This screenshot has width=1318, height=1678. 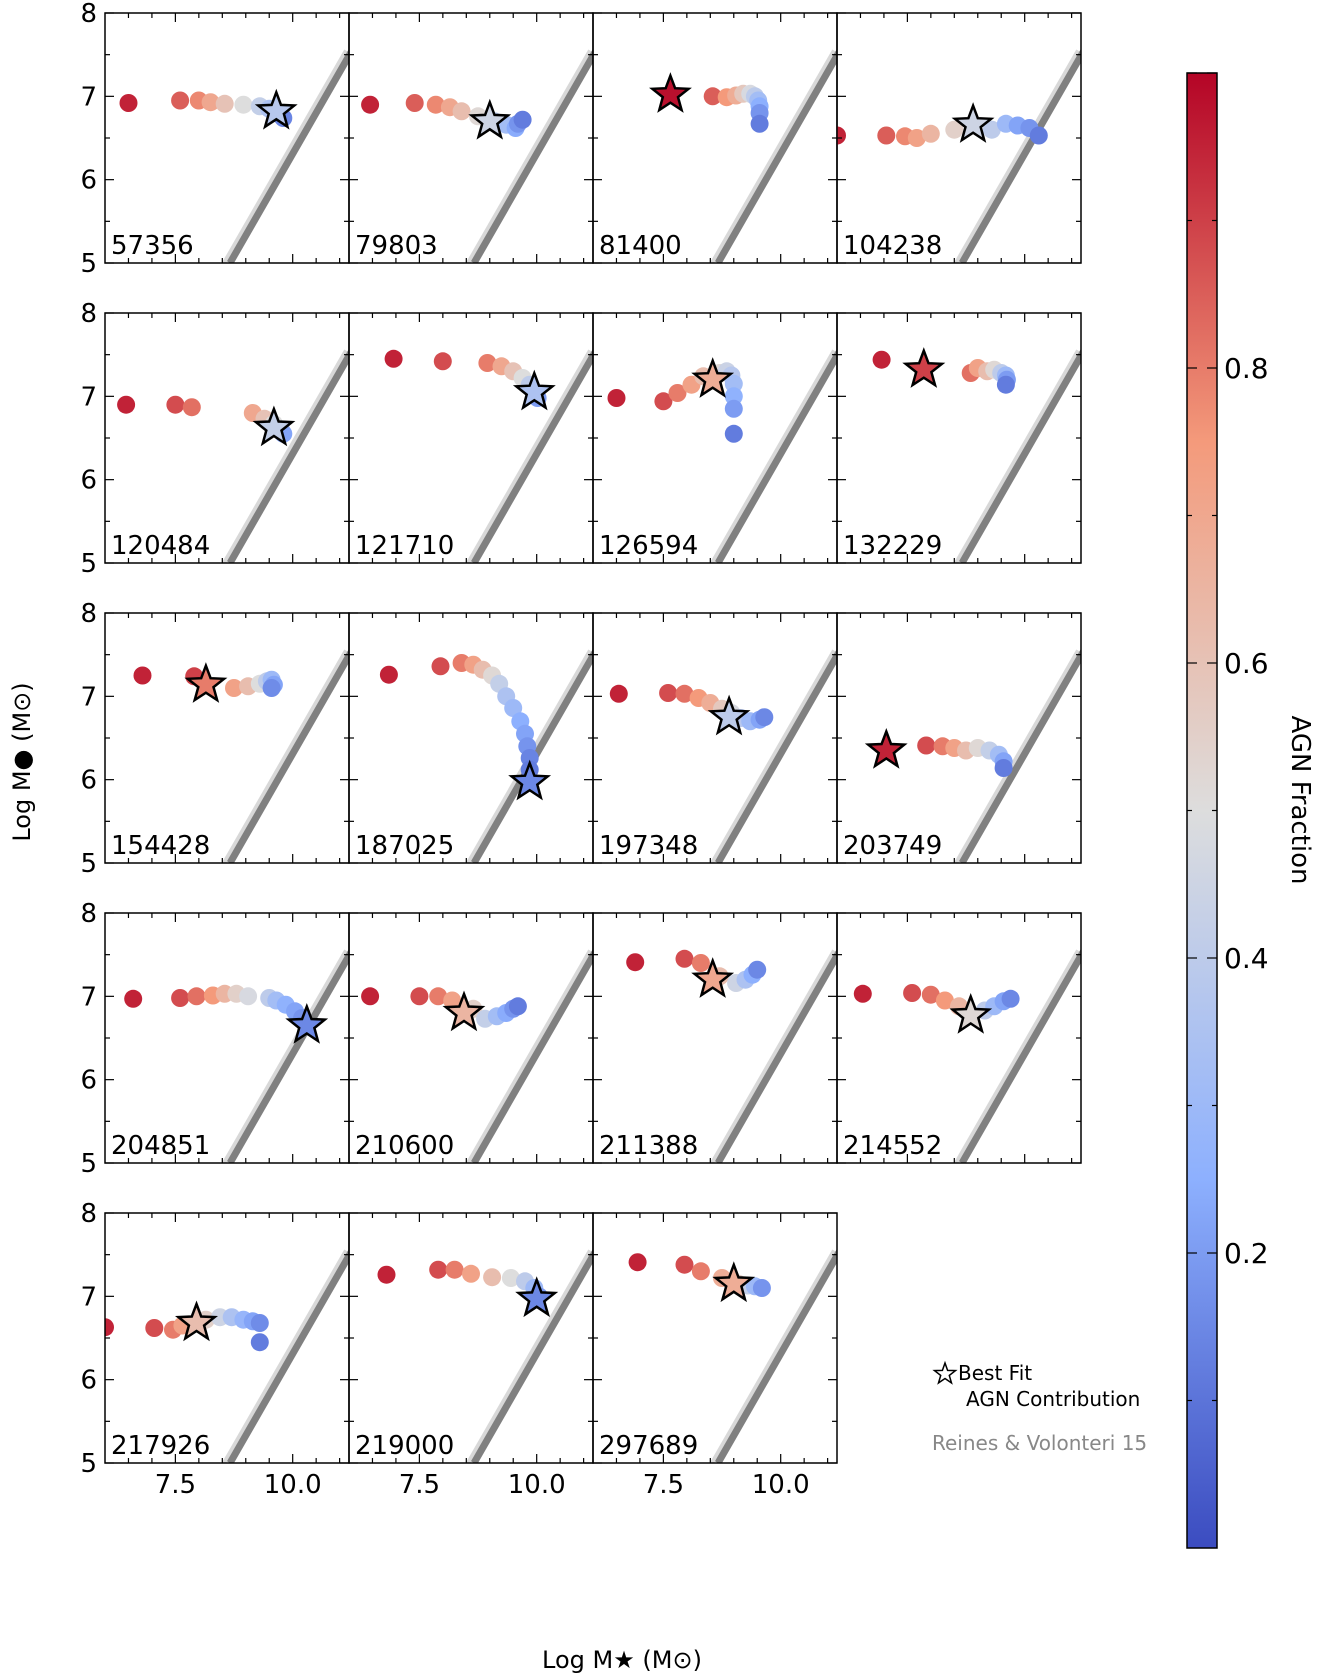 I want to click on panel-197348: 197348, so click(x=715, y=738).